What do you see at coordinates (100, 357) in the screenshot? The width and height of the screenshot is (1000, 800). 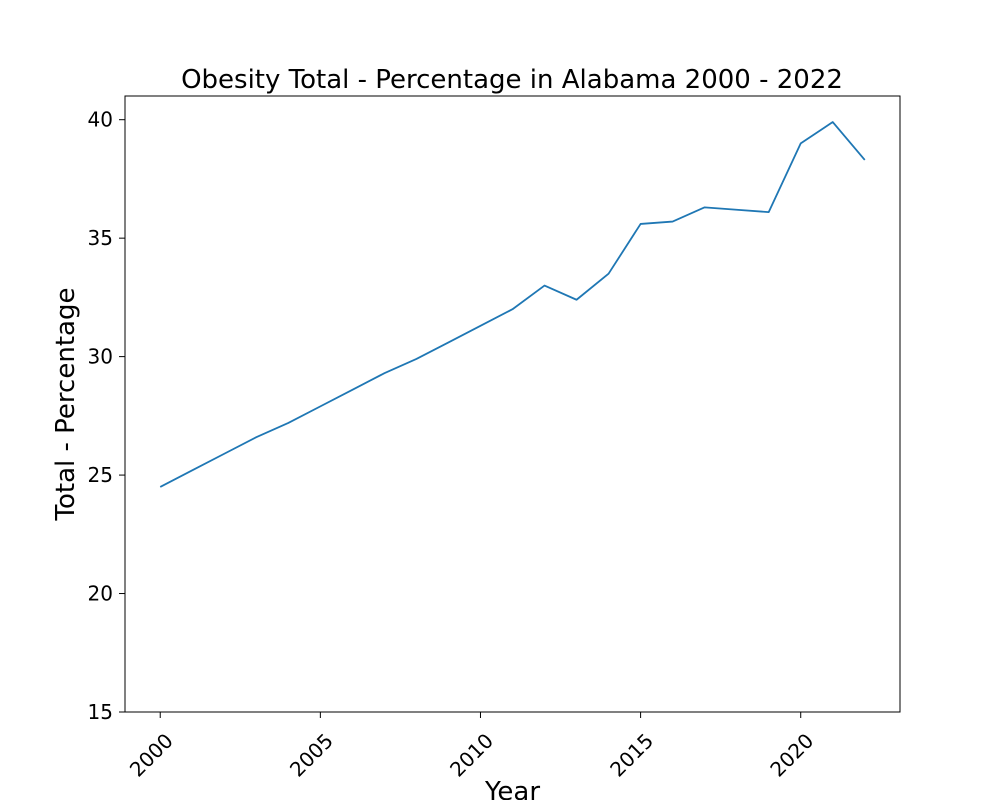 I see `y-tick-label: 30` at bounding box center [100, 357].